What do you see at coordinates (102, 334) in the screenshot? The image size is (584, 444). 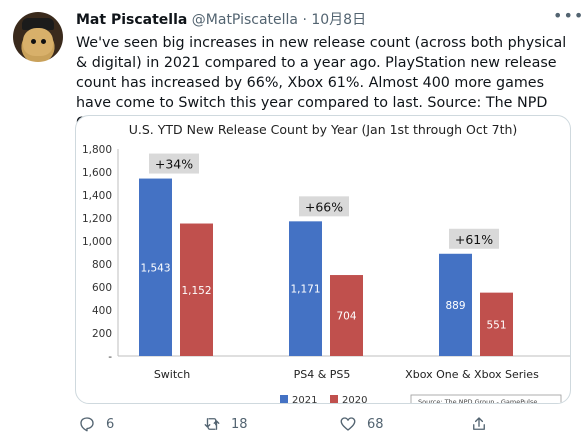 I see `y-tick-label: 200` at bounding box center [102, 334].